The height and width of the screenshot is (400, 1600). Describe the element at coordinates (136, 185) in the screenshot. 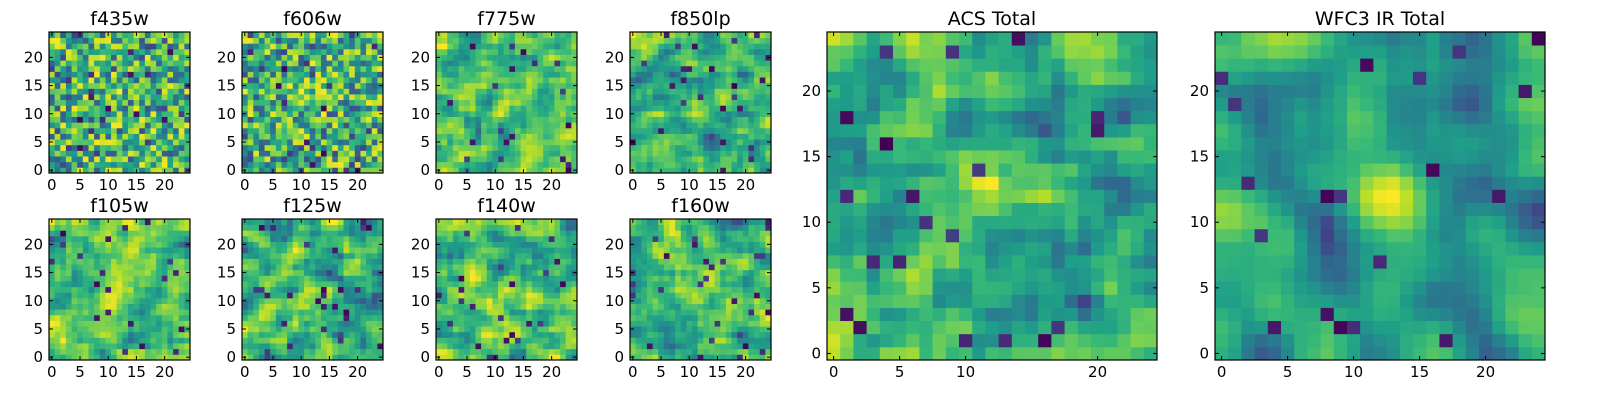

I see `x-tick-label: 15` at that location.